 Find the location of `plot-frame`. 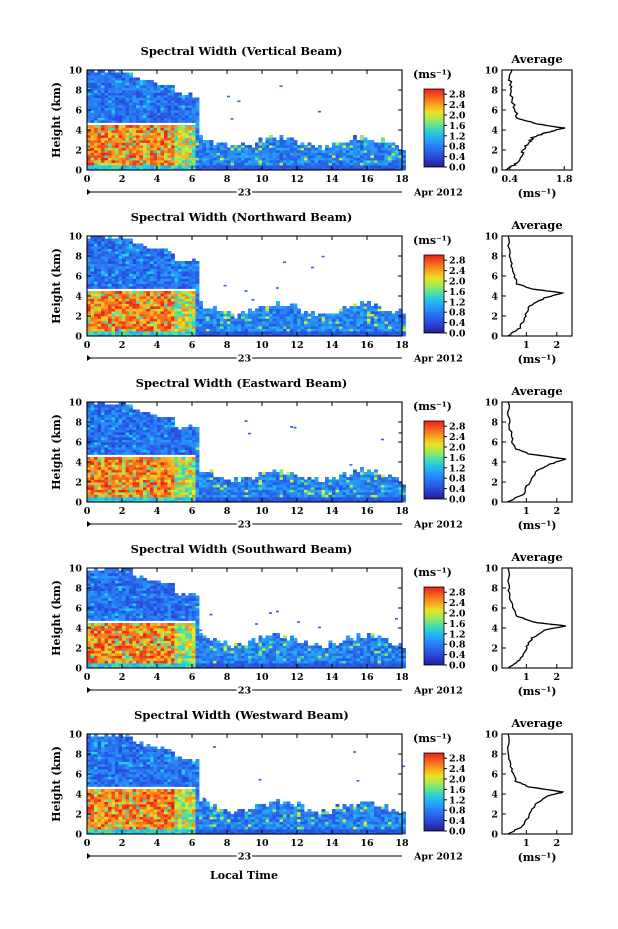

plot-frame is located at coordinates (244, 286).